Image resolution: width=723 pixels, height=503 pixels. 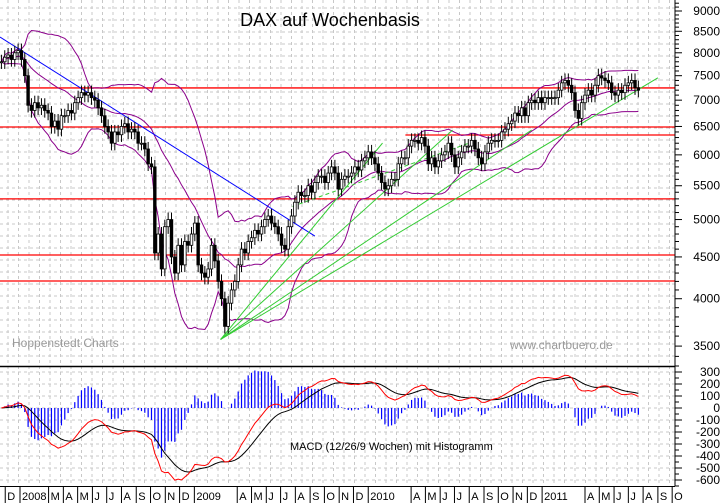 I want to click on axis-background, so click(x=699, y=251).